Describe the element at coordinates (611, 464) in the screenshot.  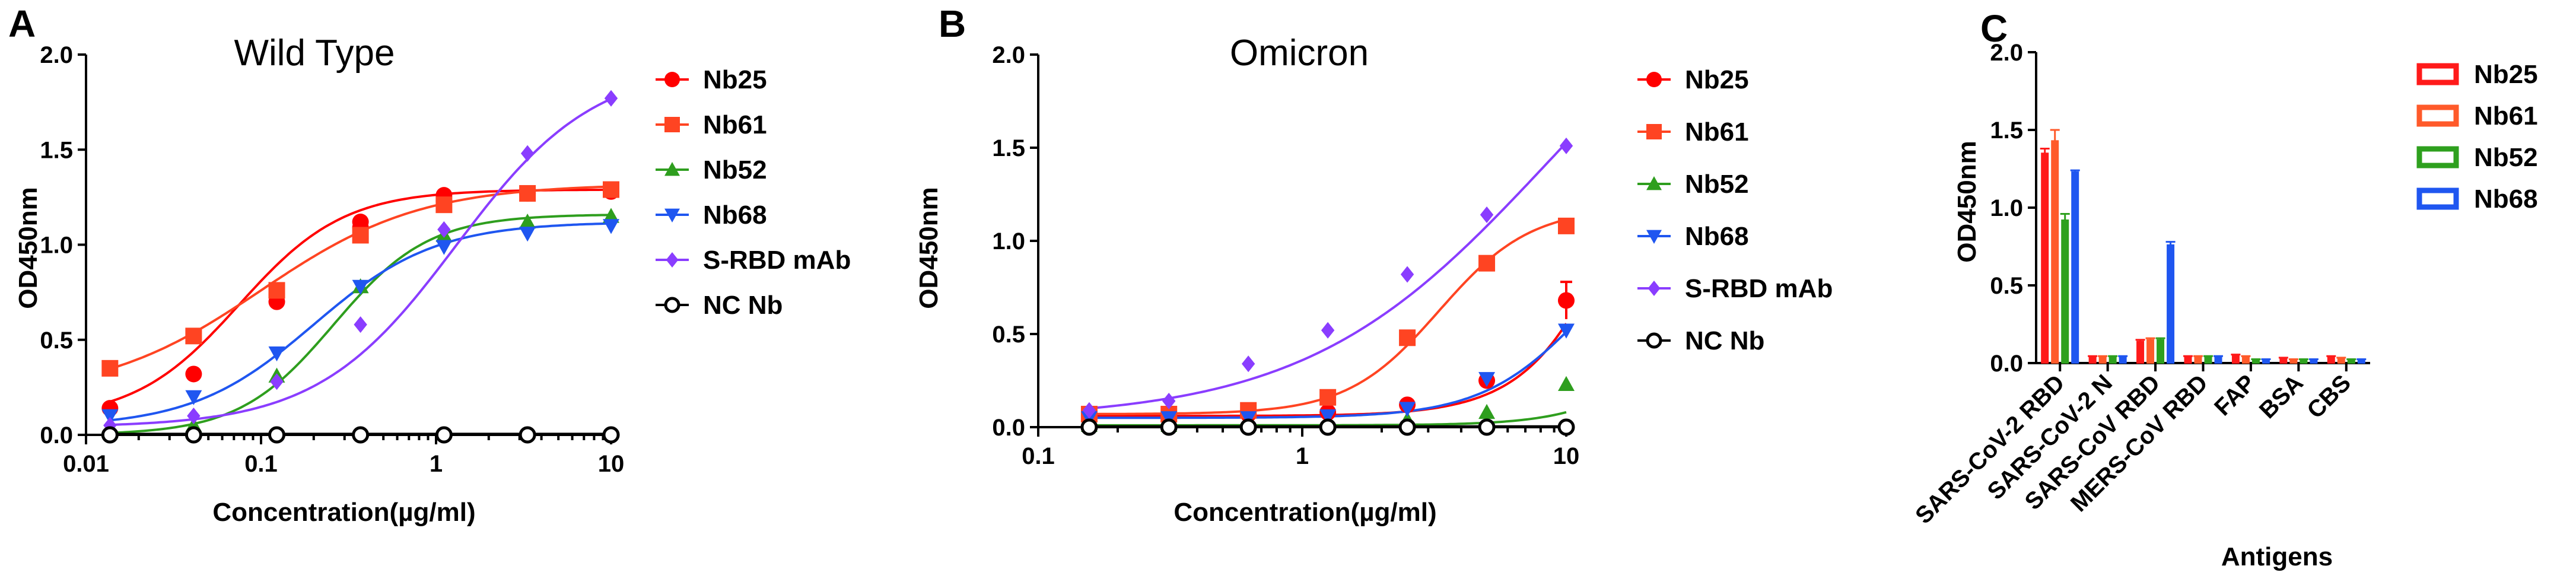
I see `x-tick-label: 10` at that location.